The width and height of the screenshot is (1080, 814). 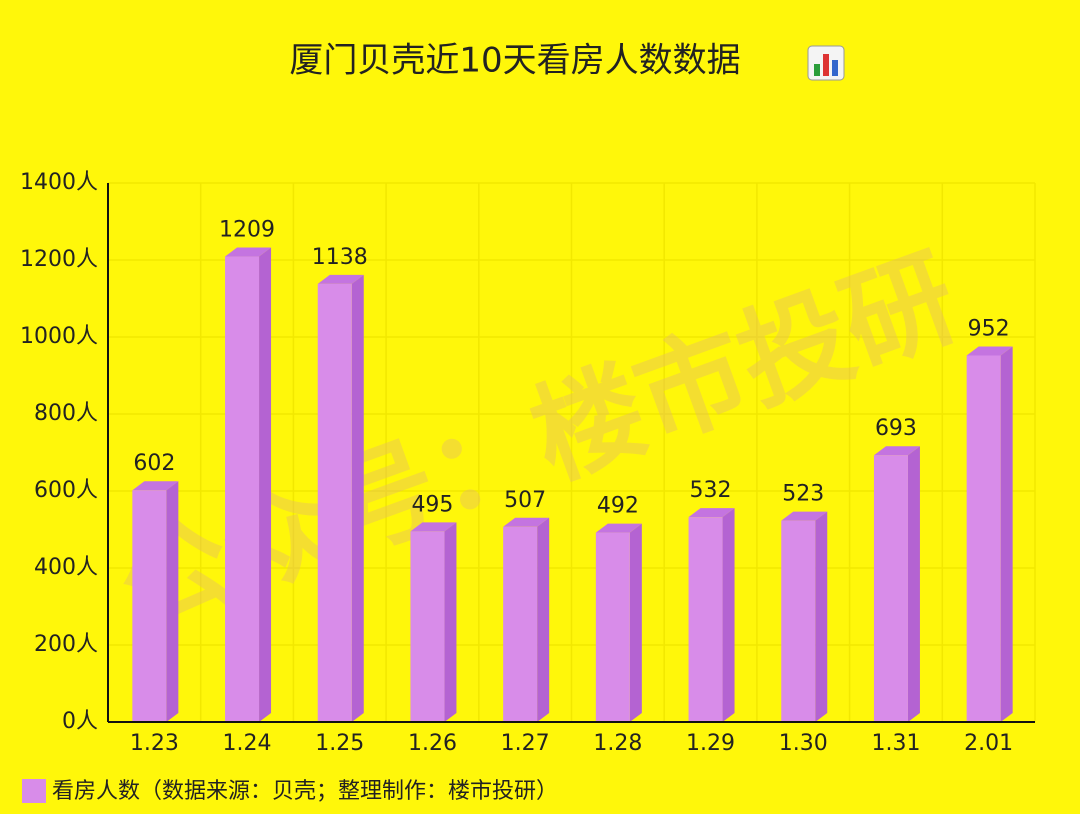 I want to click on data-label: 492, so click(x=618, y=506).